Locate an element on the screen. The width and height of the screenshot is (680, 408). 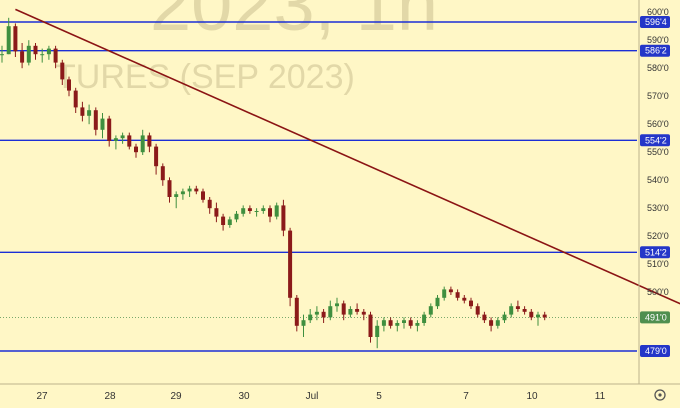
y-tick-label: 590'0 is located at coordinates (658, 40).